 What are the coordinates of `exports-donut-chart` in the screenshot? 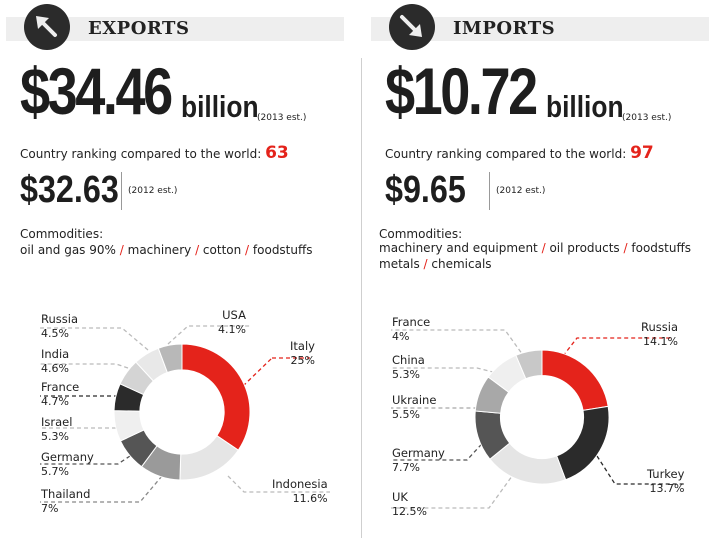 It's located at (182, 412).